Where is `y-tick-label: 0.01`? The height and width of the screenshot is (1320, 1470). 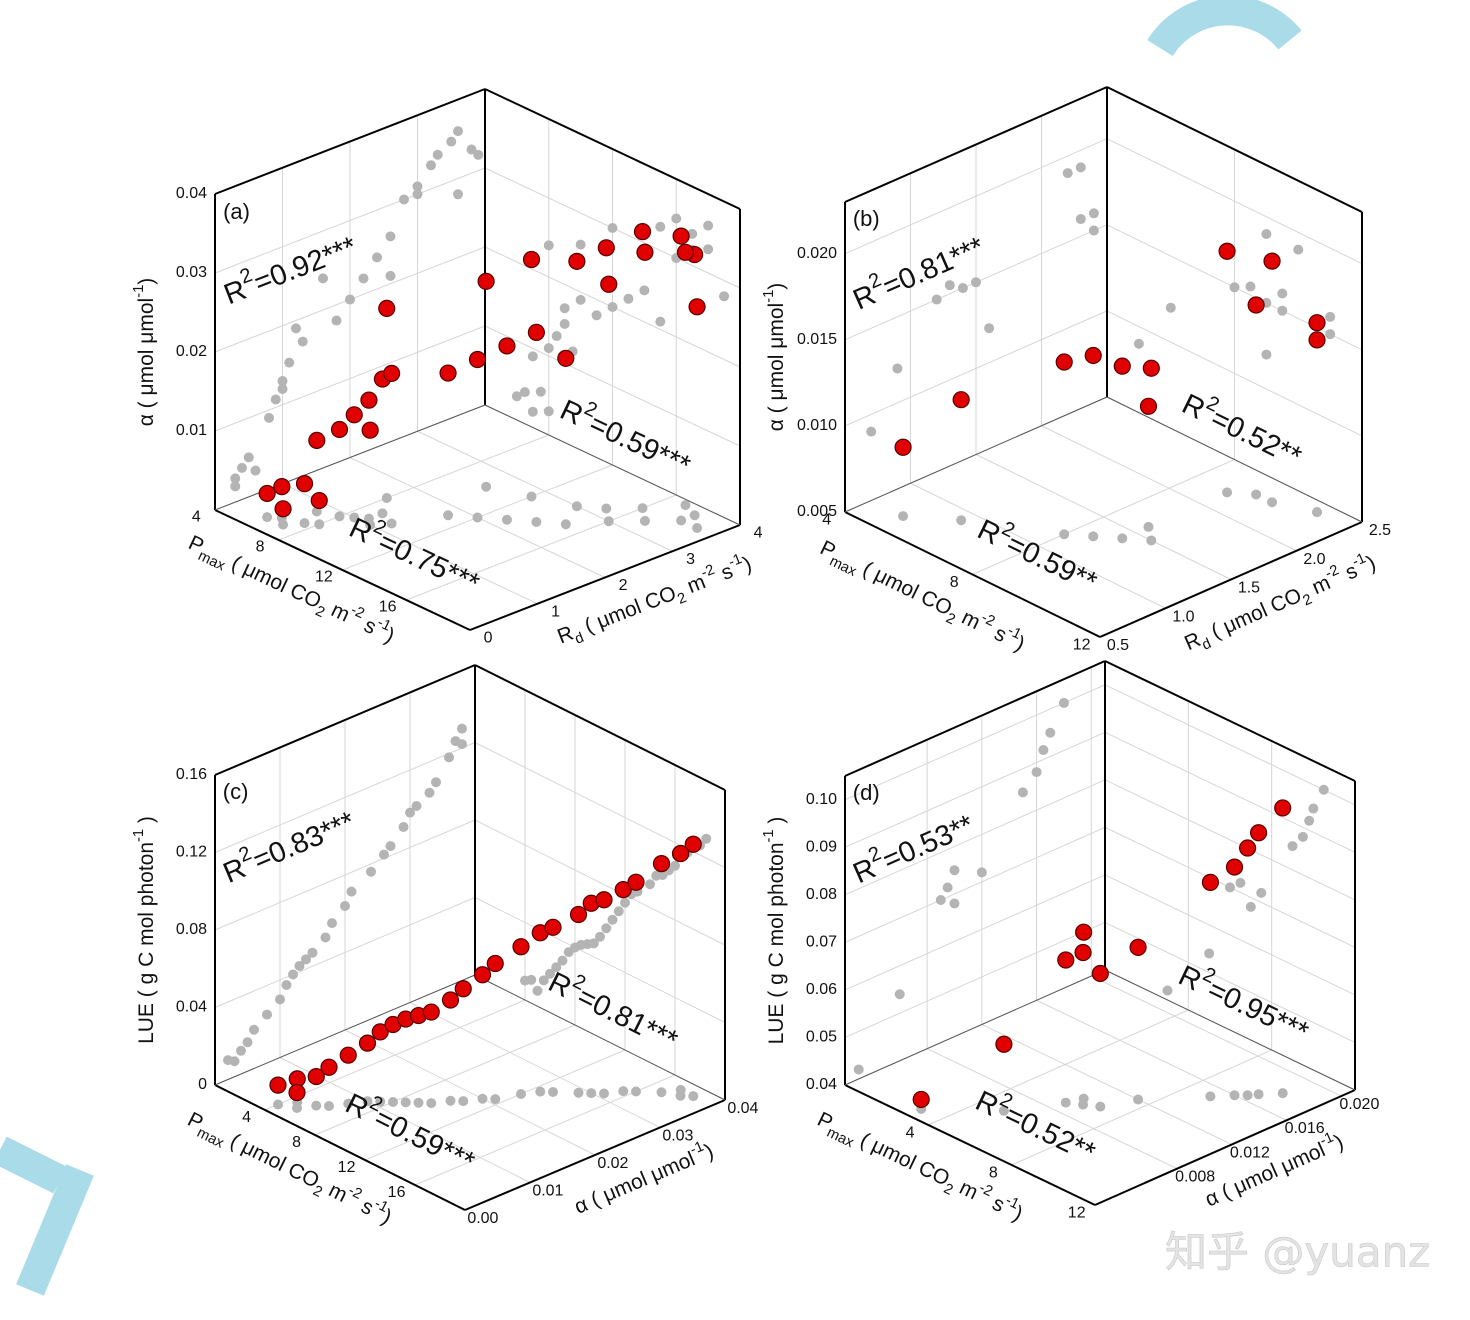 y-tick-label: 0.01 is located at coordinates (547, 1191).